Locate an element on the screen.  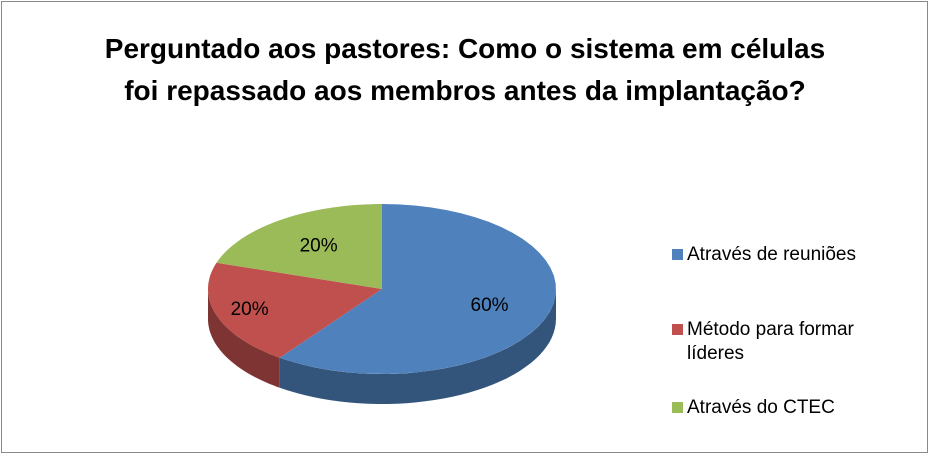
legend-label: Método para formar líderes is located at coordinates (770, 341).